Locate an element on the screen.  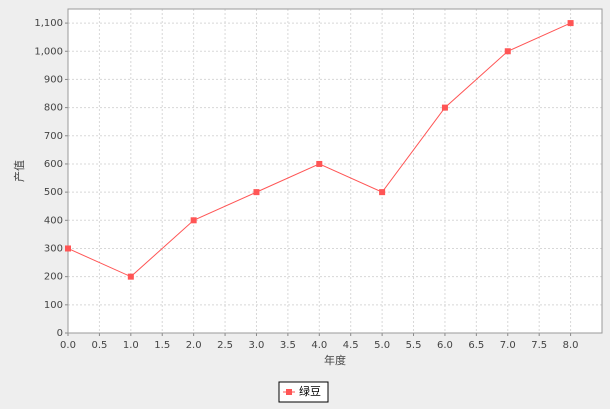
y-tick-label: 100 is located at coordinates (53, 305).